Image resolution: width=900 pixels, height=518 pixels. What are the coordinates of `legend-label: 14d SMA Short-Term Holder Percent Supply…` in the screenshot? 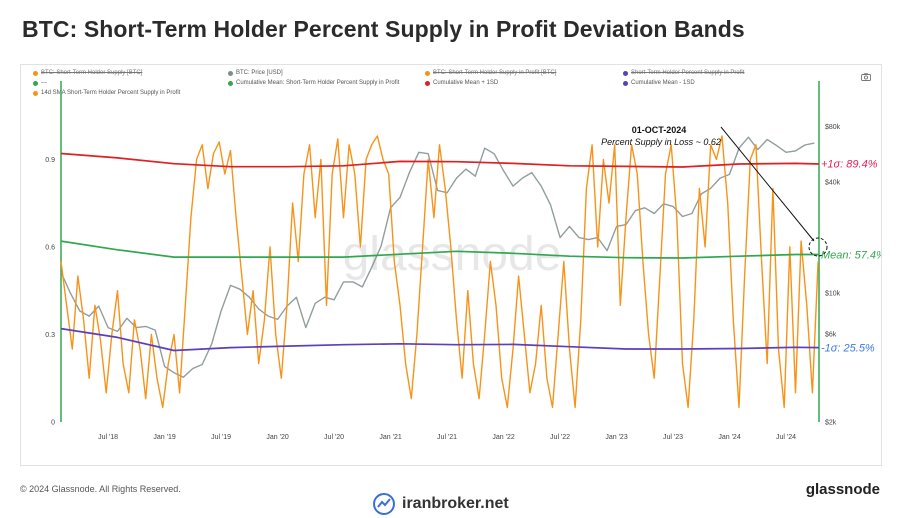 It's located at (111, 93).